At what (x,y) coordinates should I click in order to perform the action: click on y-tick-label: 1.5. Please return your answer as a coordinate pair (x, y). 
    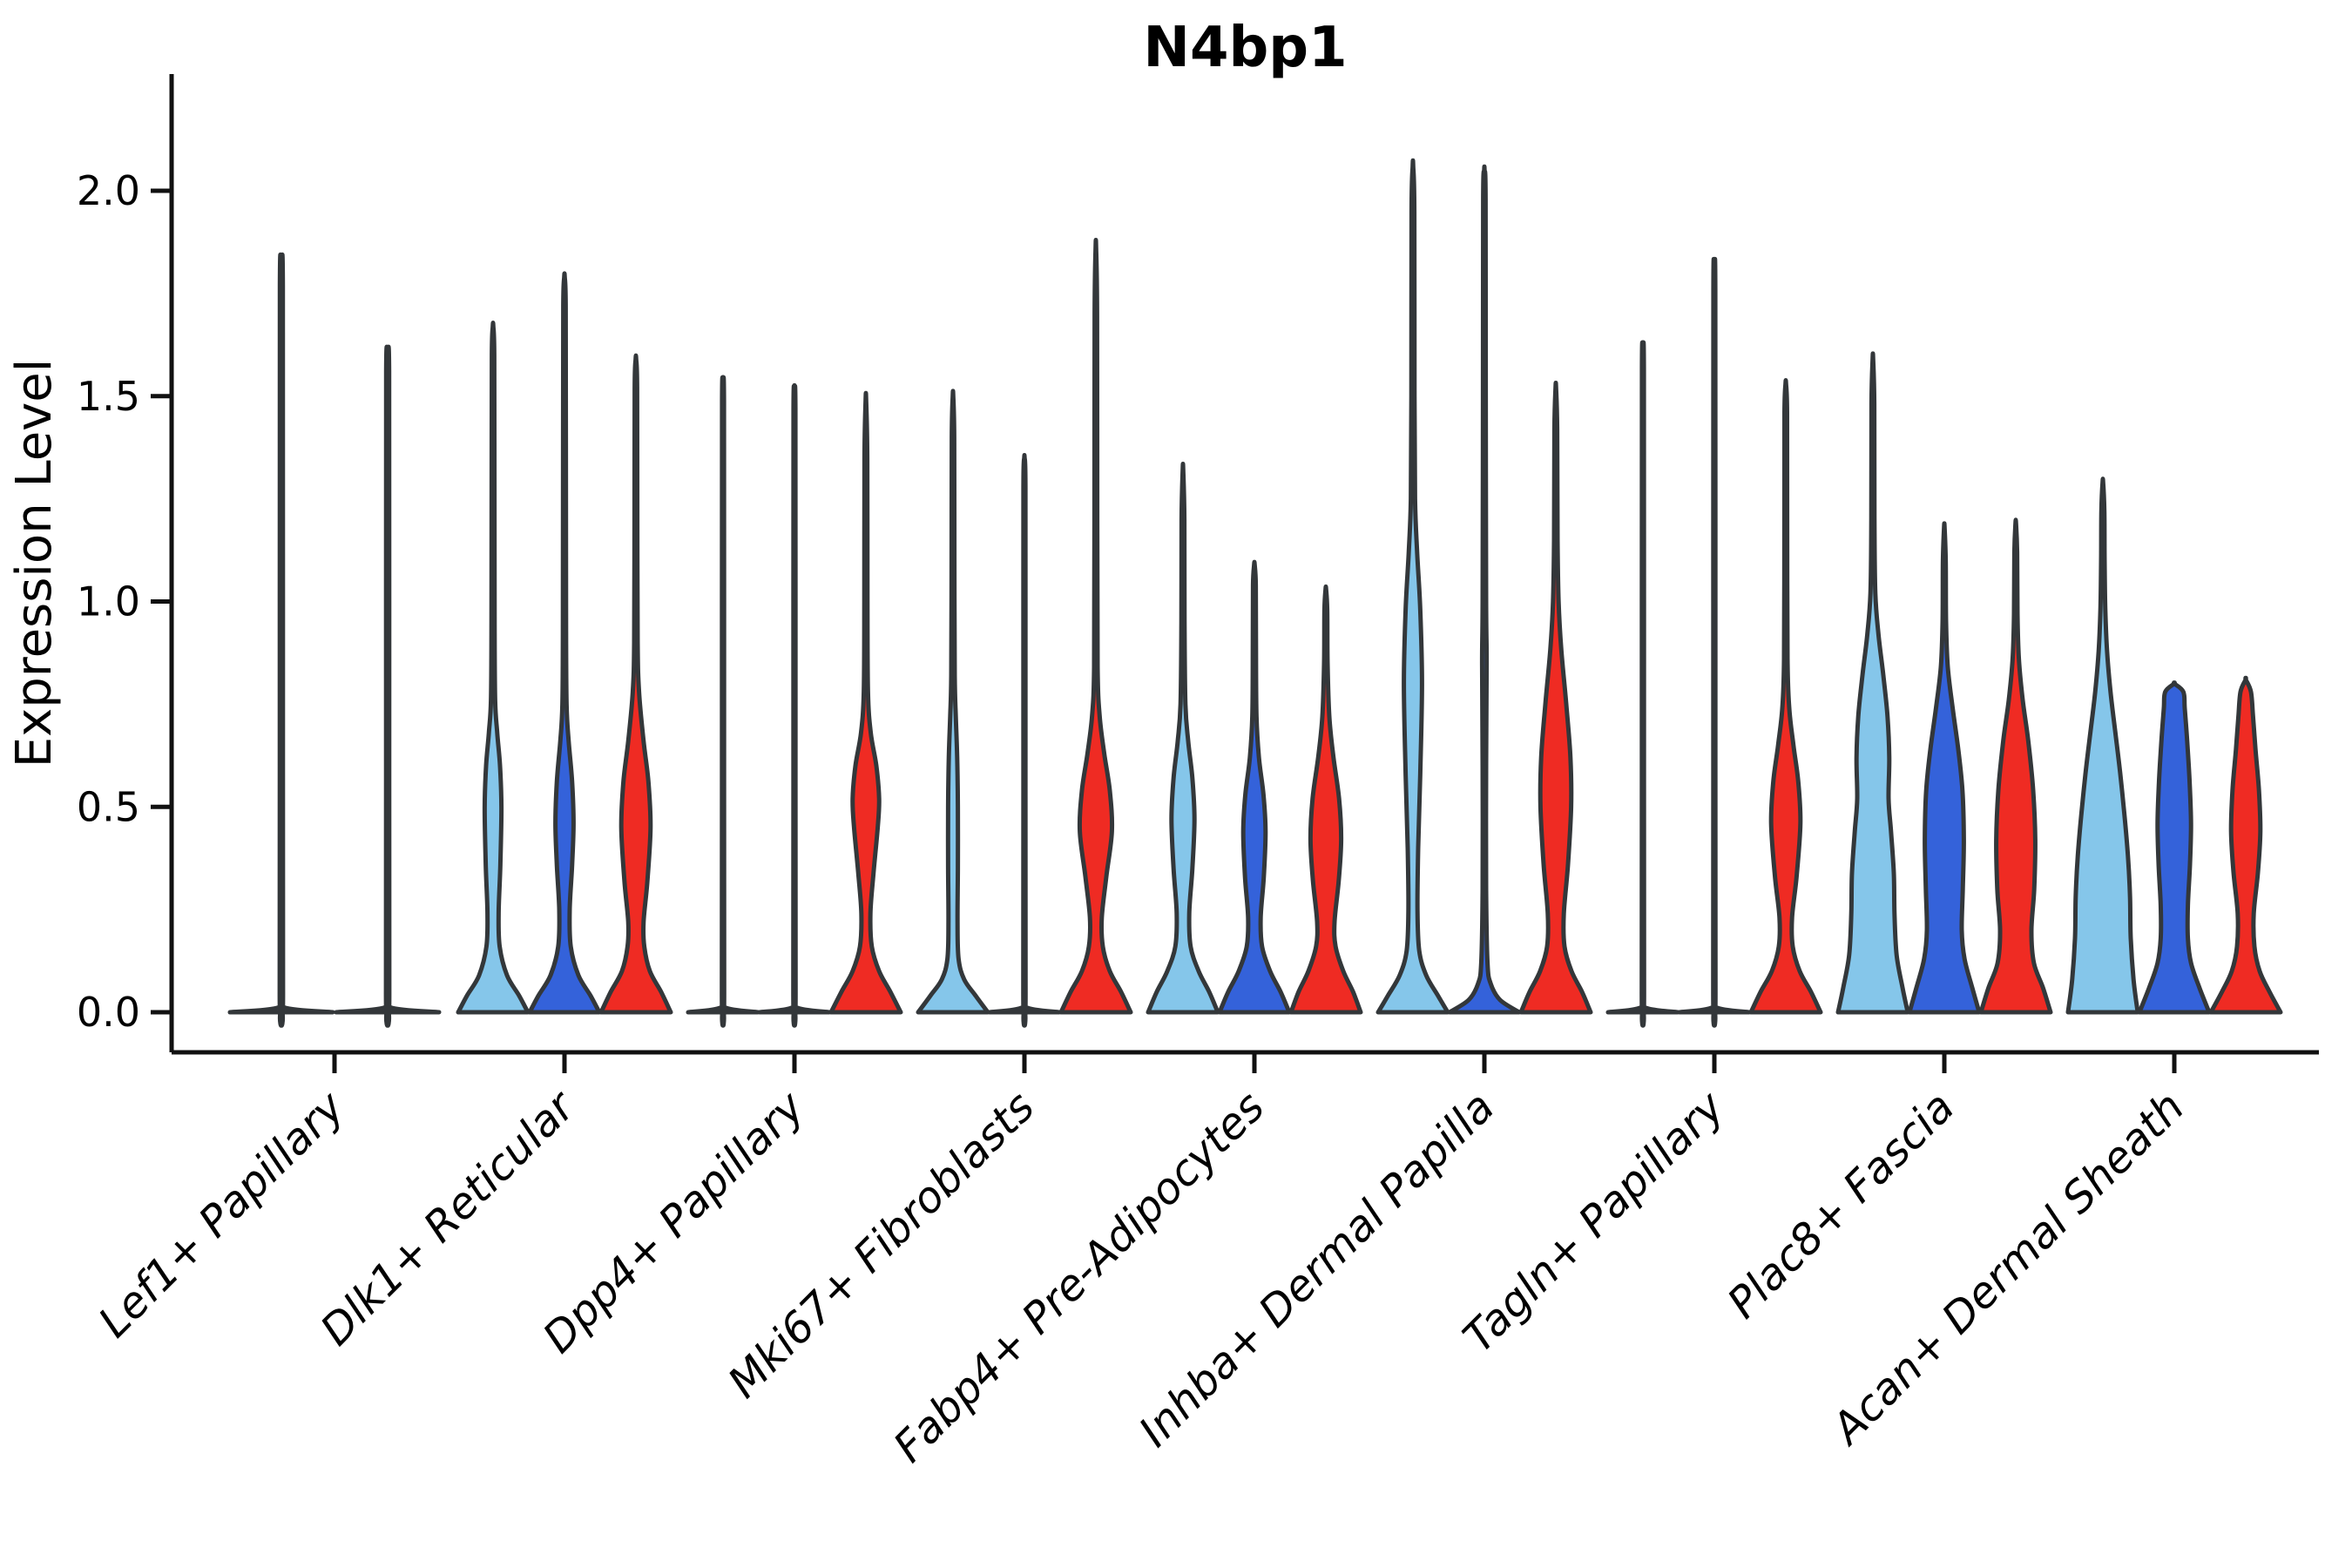
    Looking at the image, I should click on (109, 396).